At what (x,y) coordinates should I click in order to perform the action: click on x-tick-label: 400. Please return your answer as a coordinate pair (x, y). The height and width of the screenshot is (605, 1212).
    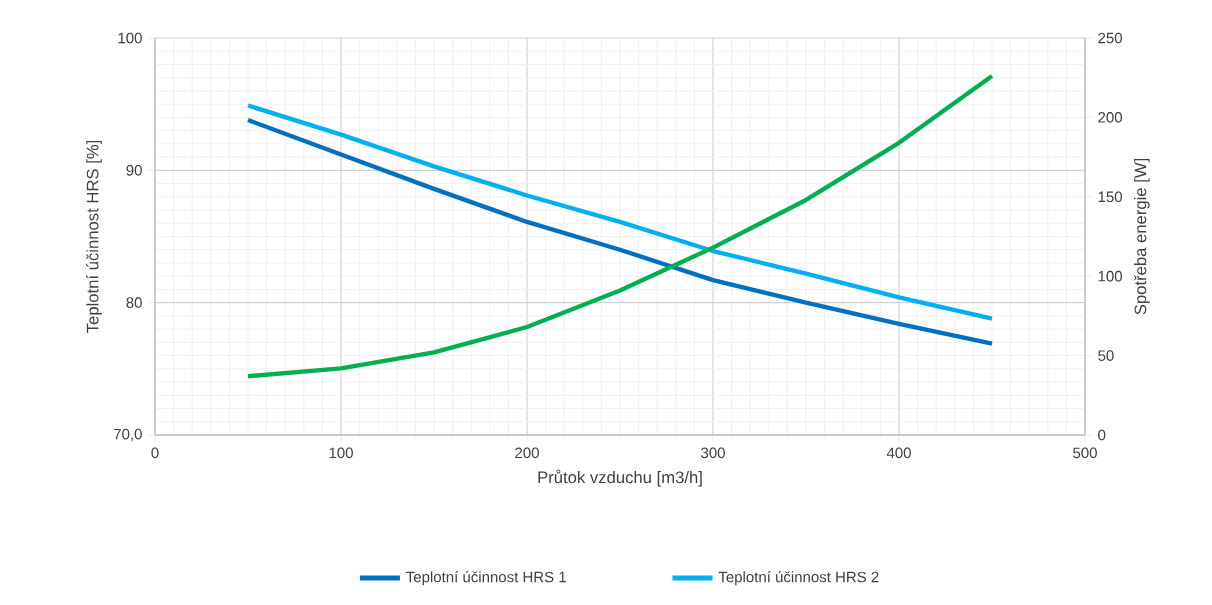
    Looking at the image, I should click on (898, 453).